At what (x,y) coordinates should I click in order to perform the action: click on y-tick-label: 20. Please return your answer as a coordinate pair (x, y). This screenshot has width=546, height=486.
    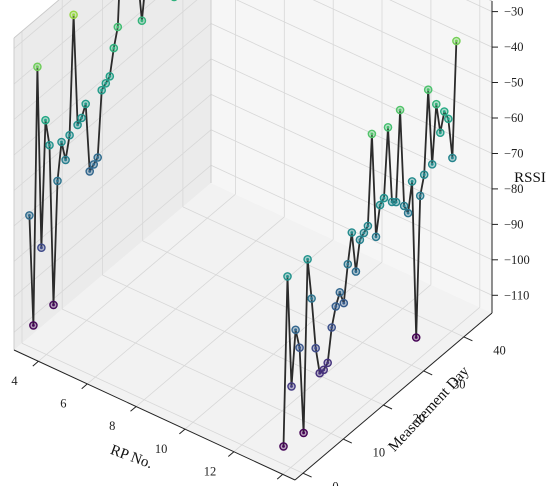
    Looking at the image, I should click on (419, 419).